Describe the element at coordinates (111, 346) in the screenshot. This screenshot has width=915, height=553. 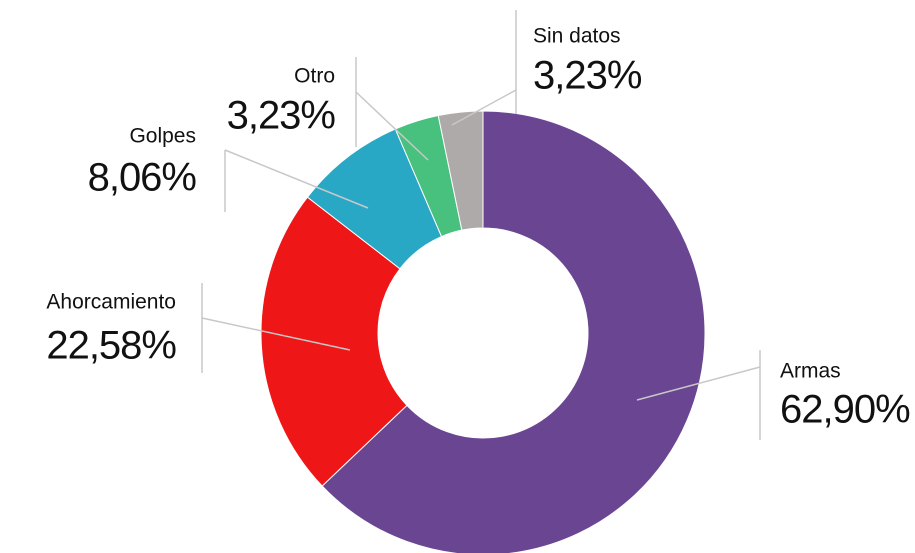
I see `value-label: 22,58%` at that location.